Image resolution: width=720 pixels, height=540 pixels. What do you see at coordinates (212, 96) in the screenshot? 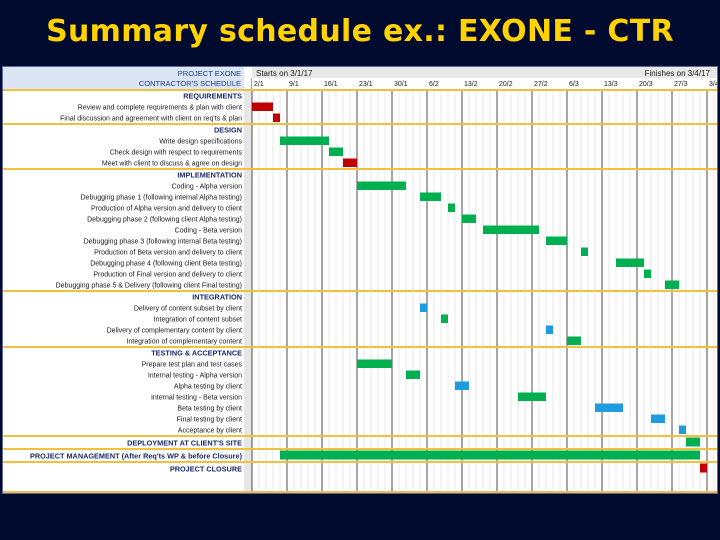
I see `section-label: REQUIREMENTS` at bounding box center [212, 96].